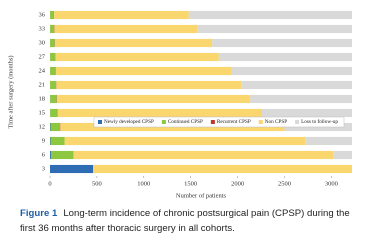 The width and height of the screenshot is (366, 247). Describe the element at coordinates (42, 28) in the screenshot. I see `y-tick-label: 33` at that location.